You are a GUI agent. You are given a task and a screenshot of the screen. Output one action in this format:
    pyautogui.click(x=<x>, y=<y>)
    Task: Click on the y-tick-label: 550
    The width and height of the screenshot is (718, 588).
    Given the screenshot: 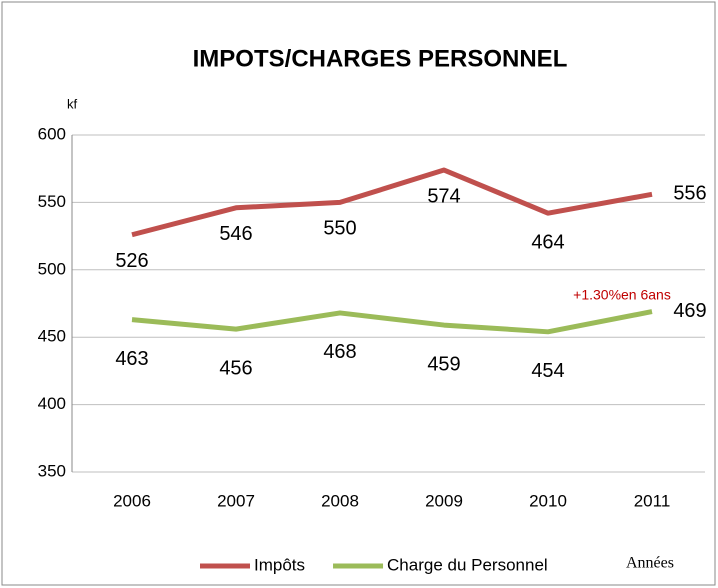 What is the action you would take?
    pyautogui.click(x=52, y=201)
    